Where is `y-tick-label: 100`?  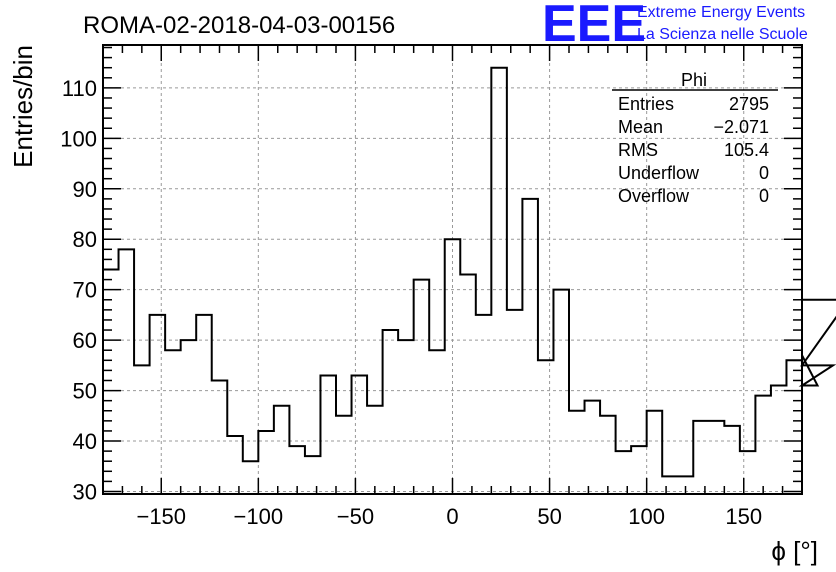 y-tick-label: 100 is located at coordinates (78, 138).